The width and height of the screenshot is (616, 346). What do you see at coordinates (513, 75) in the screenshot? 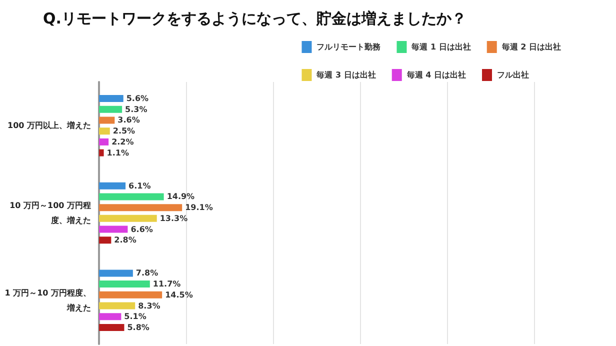
I see `legend-label: フル出社` at bounding box center [513, 75].